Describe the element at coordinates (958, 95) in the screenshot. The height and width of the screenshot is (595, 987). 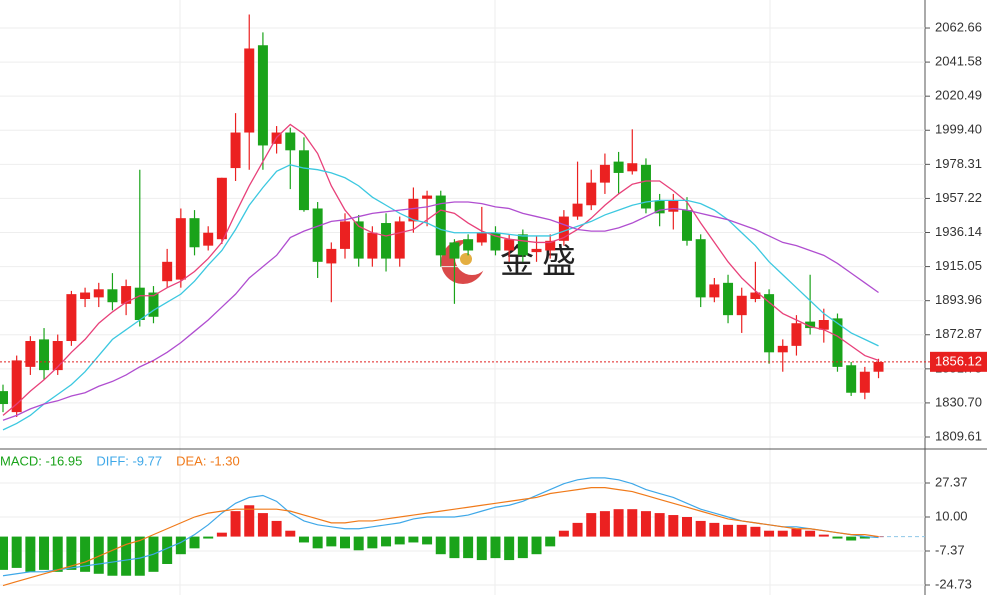
I see `y-tick-label: 2020.49` at that location.